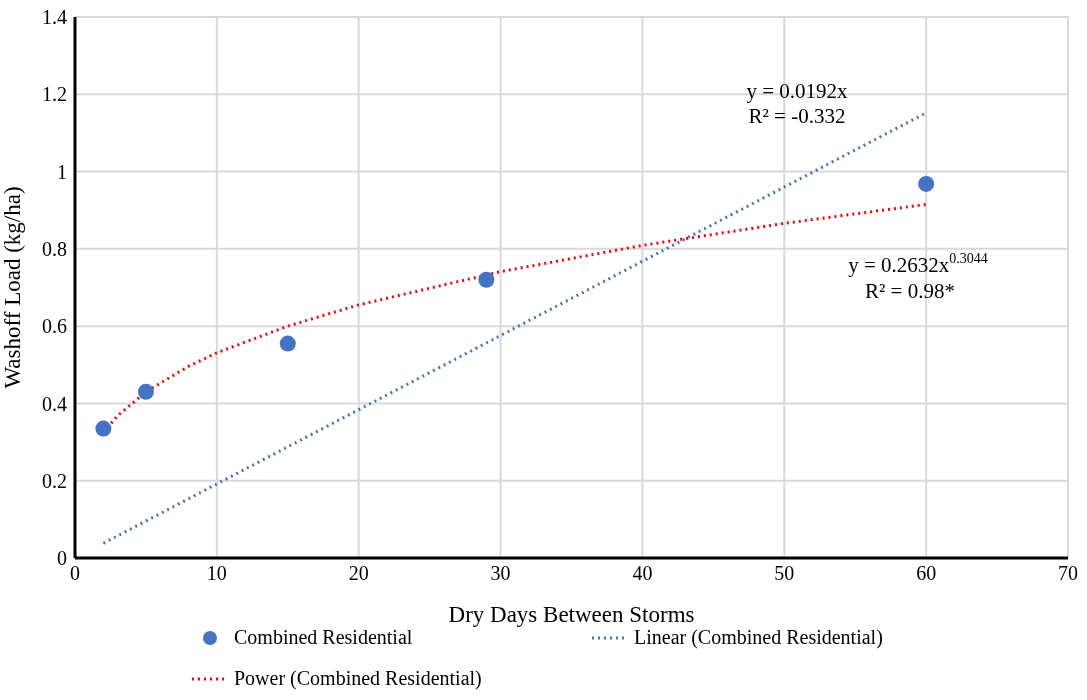  What do you see at coordinates (358, 678) in the screenshot?
I see `legend-label: Power (Combined Residential)` at bounding box center [358, 678].